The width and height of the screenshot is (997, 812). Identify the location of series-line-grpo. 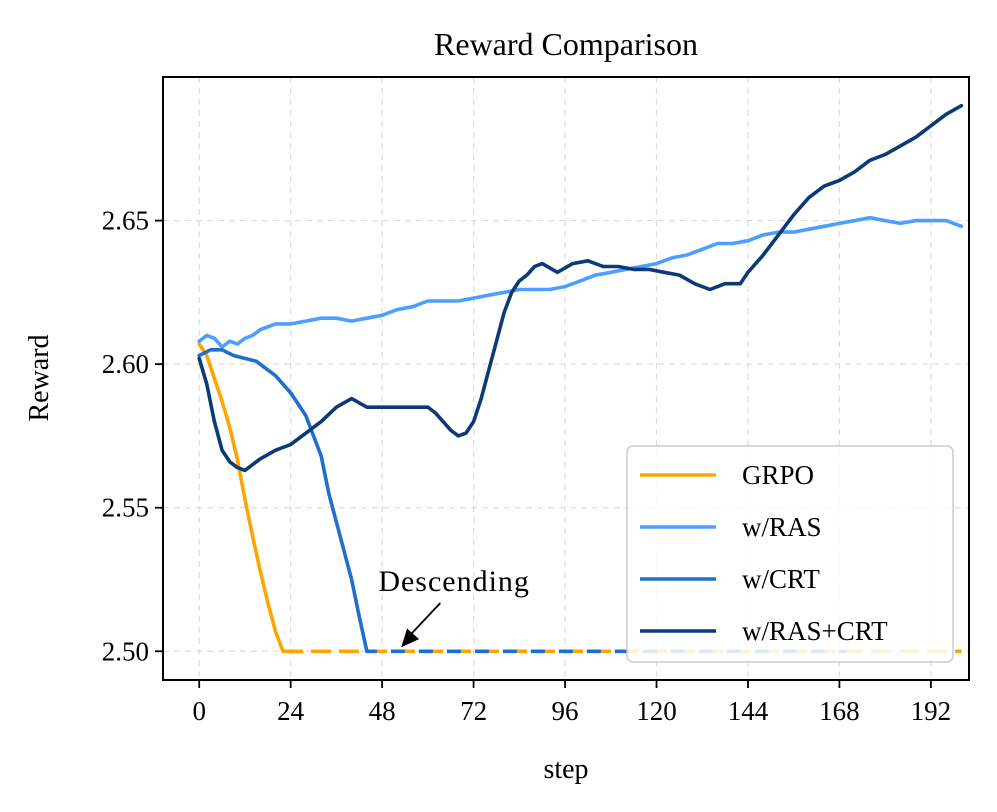
(241, 498).